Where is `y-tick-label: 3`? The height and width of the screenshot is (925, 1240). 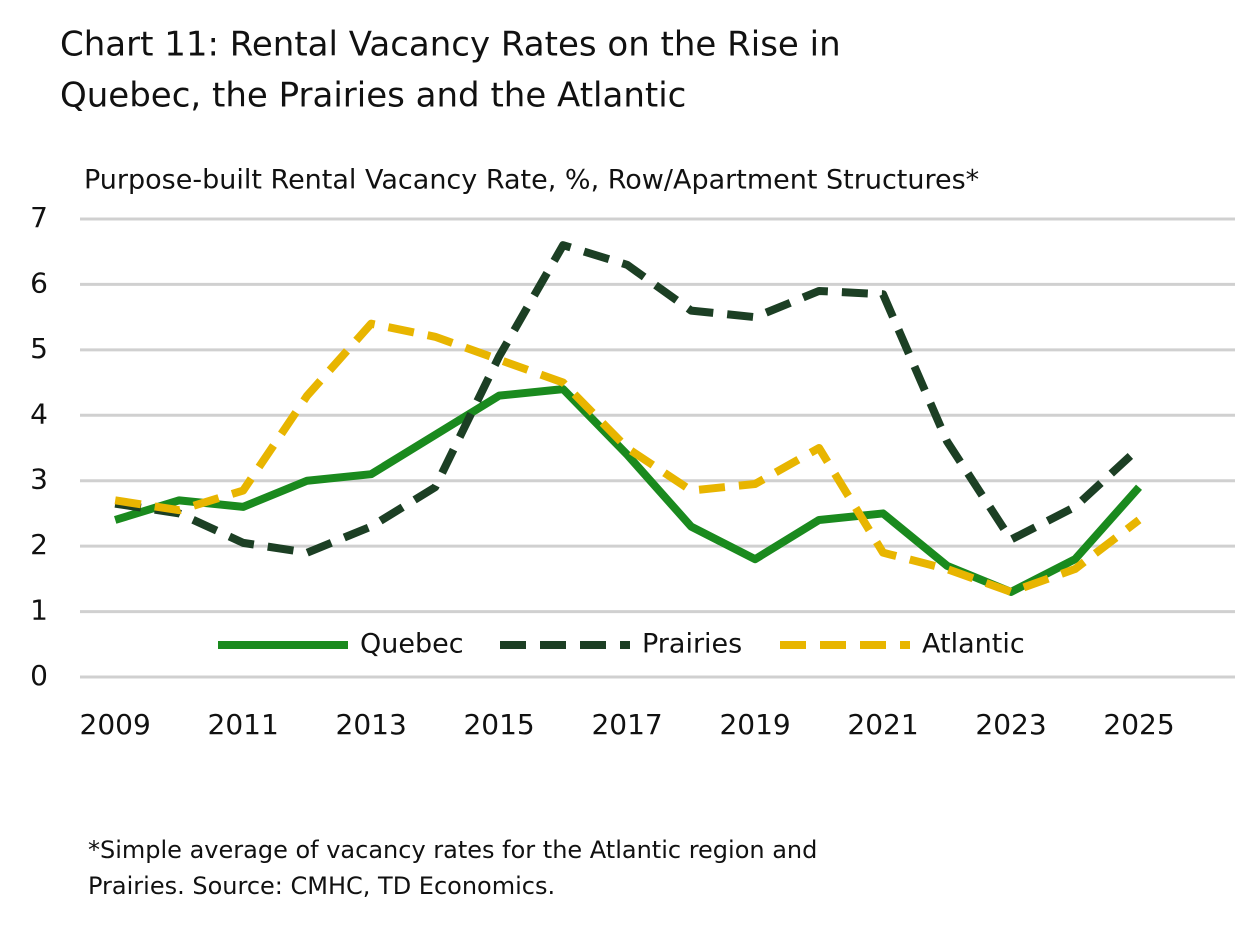
y-tick-label: 3 is located at coordinates (39, 479).